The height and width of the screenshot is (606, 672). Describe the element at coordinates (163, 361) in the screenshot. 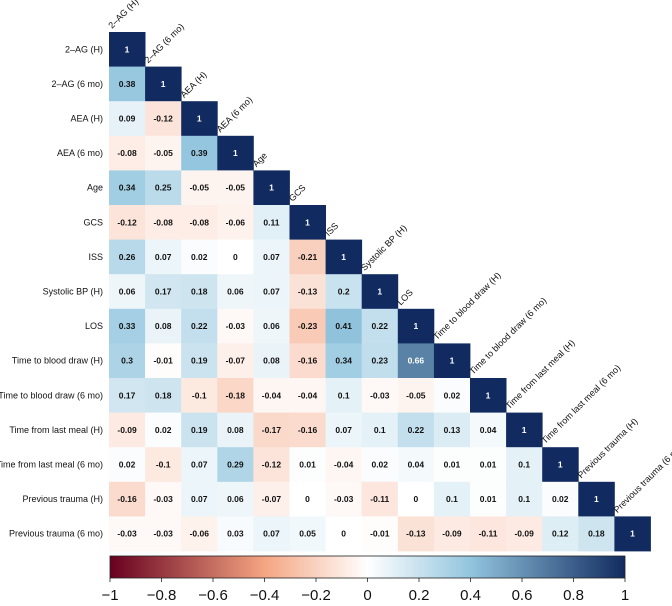

I see `cell-value-label: -0.01` at that location.